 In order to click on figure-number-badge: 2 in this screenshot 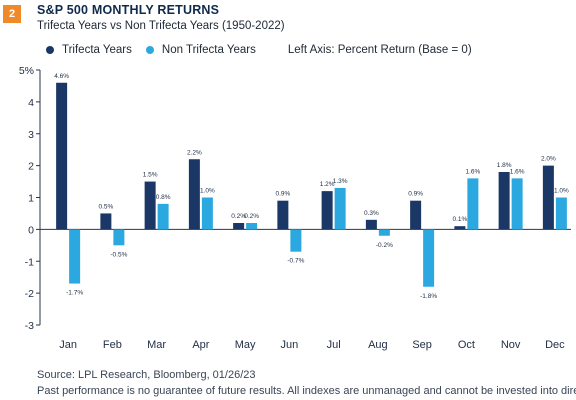, I will do `click(12, 14)`.